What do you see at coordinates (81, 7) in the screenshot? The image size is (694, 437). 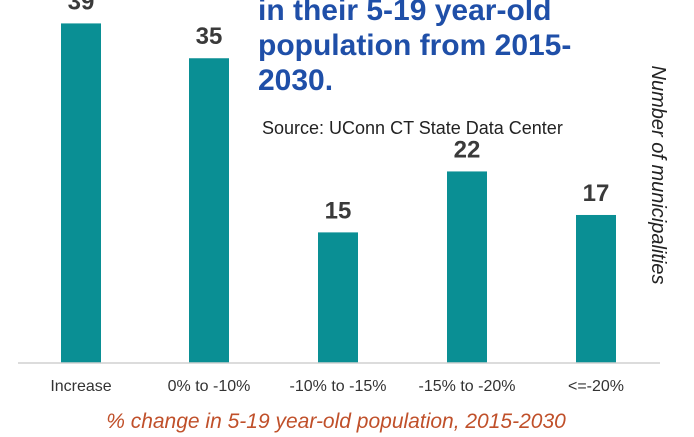 I see `data-label-0: 39` at bounding box center [81, 7].